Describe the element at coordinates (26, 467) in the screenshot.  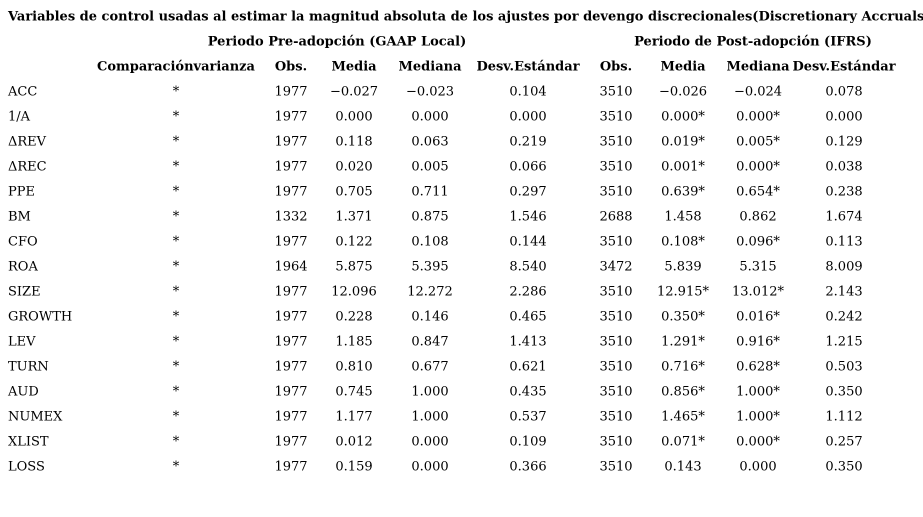
I see `row-label: LOSS` at that location.